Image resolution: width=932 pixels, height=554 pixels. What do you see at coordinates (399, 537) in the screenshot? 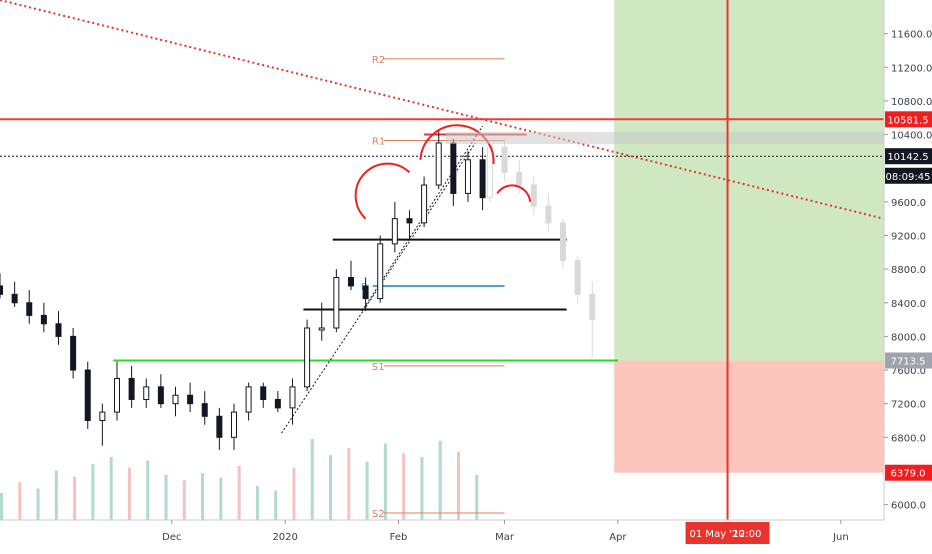
I see `x-tick-label: Feb` at bounding box center [399, 537].